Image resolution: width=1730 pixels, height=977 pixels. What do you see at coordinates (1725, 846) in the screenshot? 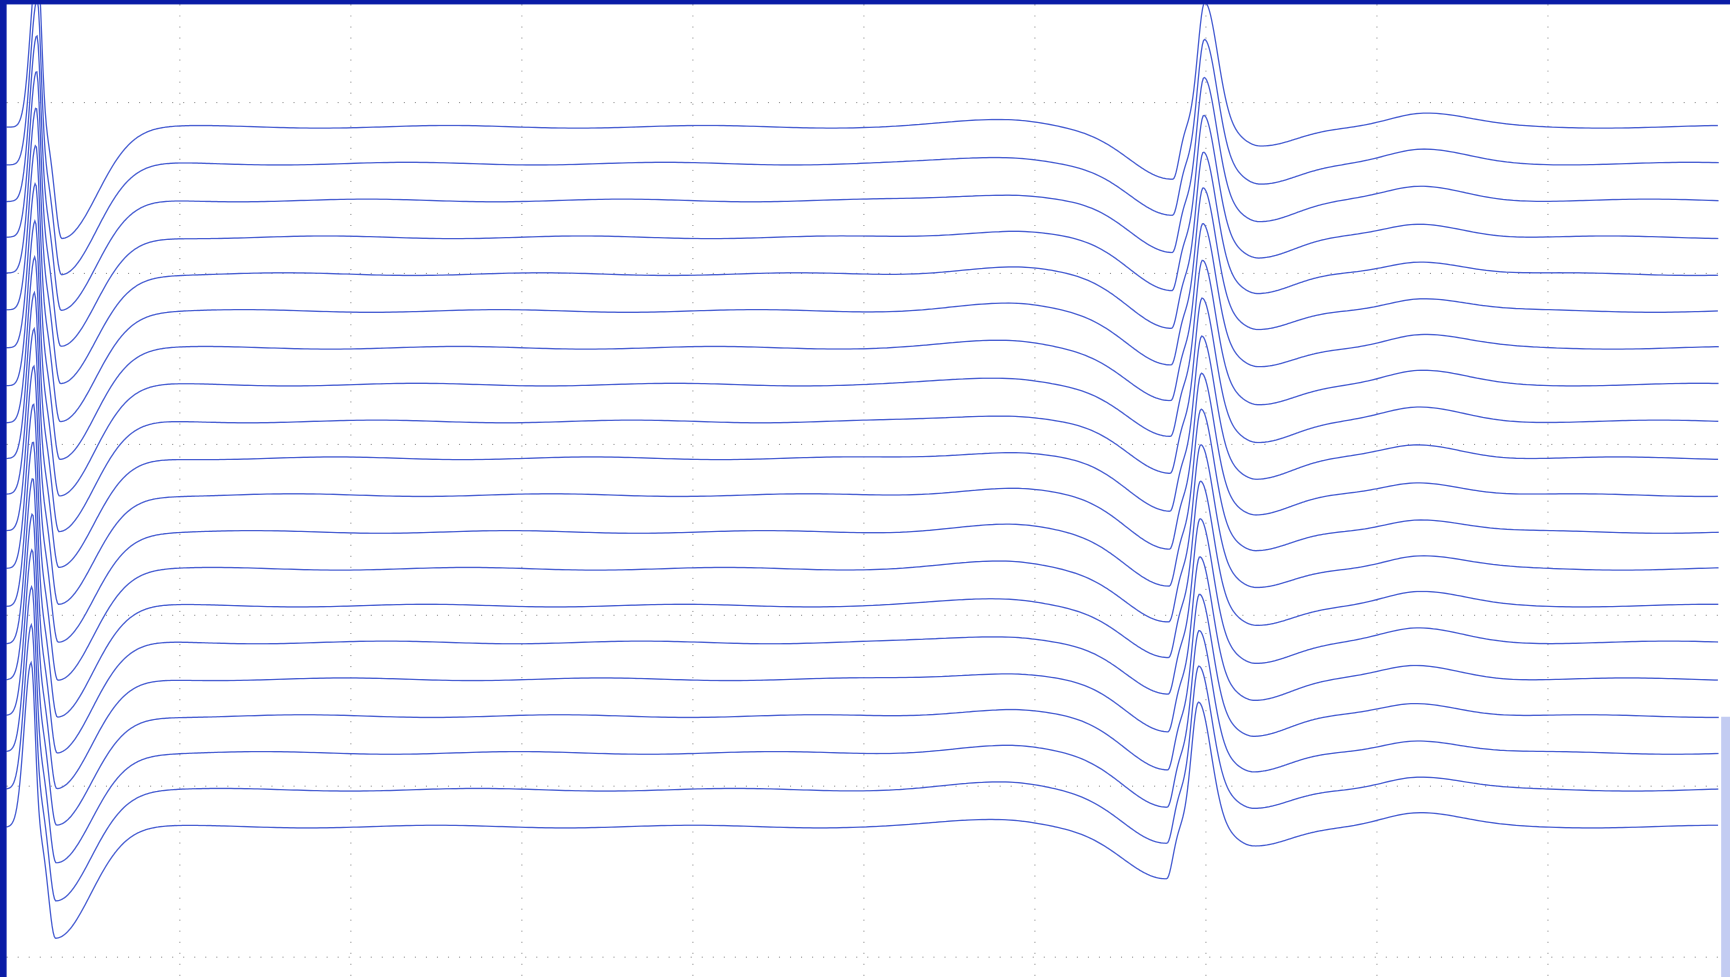
I see `scroll-strip` at bounding box center [1725, 846].